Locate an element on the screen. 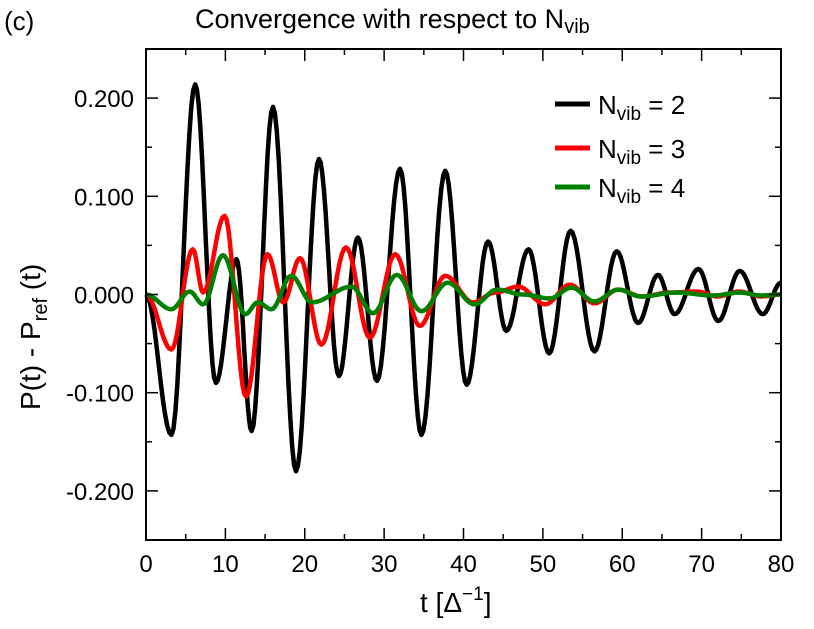 The height and width of the screenshot is (629, 814). panel-label: (c) is located at coordinates (19, 21).